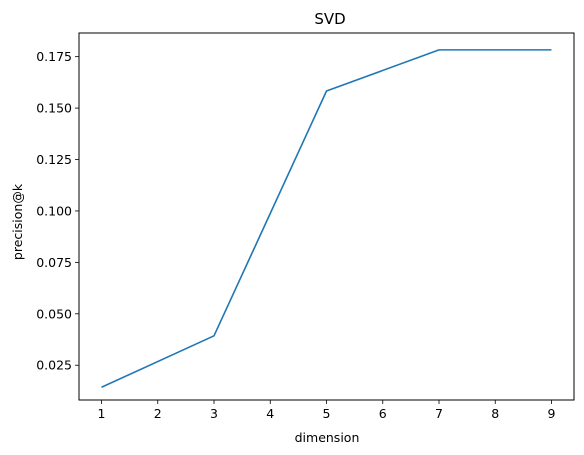 The width and height of the screenshot is (584, 455). Describe the element at coordinates (214, 413) in the screenshot. I see `x-tick-label: 3` at that location.